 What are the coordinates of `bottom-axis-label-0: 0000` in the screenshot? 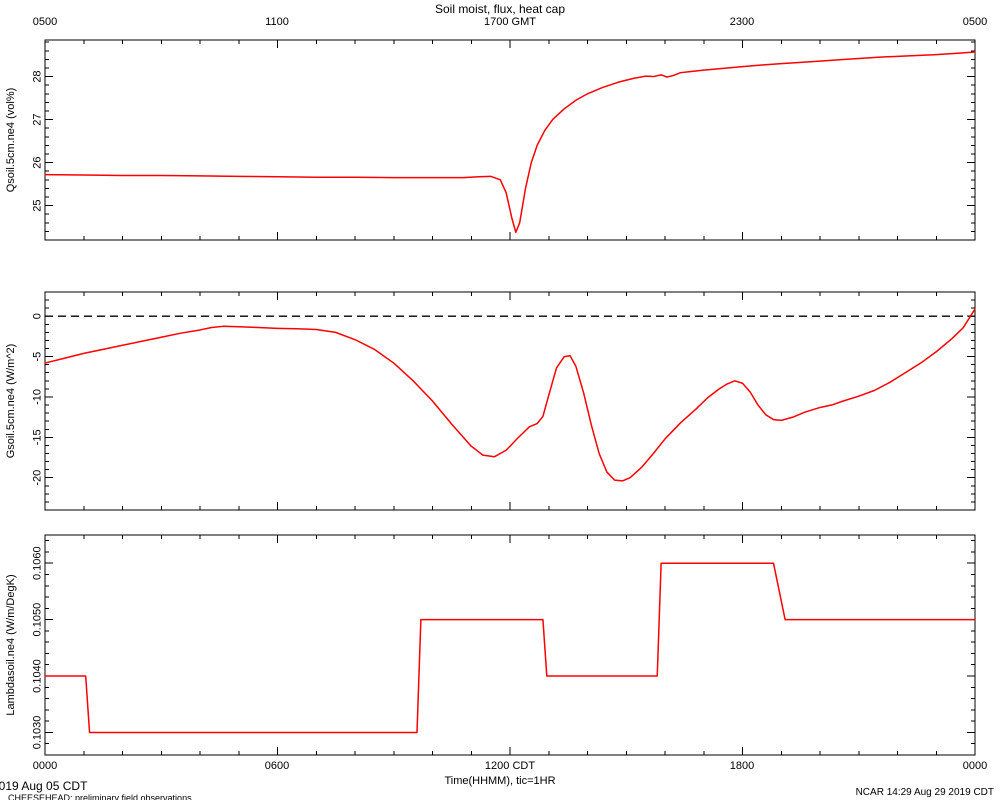 It's located at (45, 766).